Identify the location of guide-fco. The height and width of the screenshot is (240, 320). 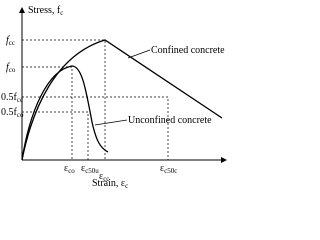
(47, 113).